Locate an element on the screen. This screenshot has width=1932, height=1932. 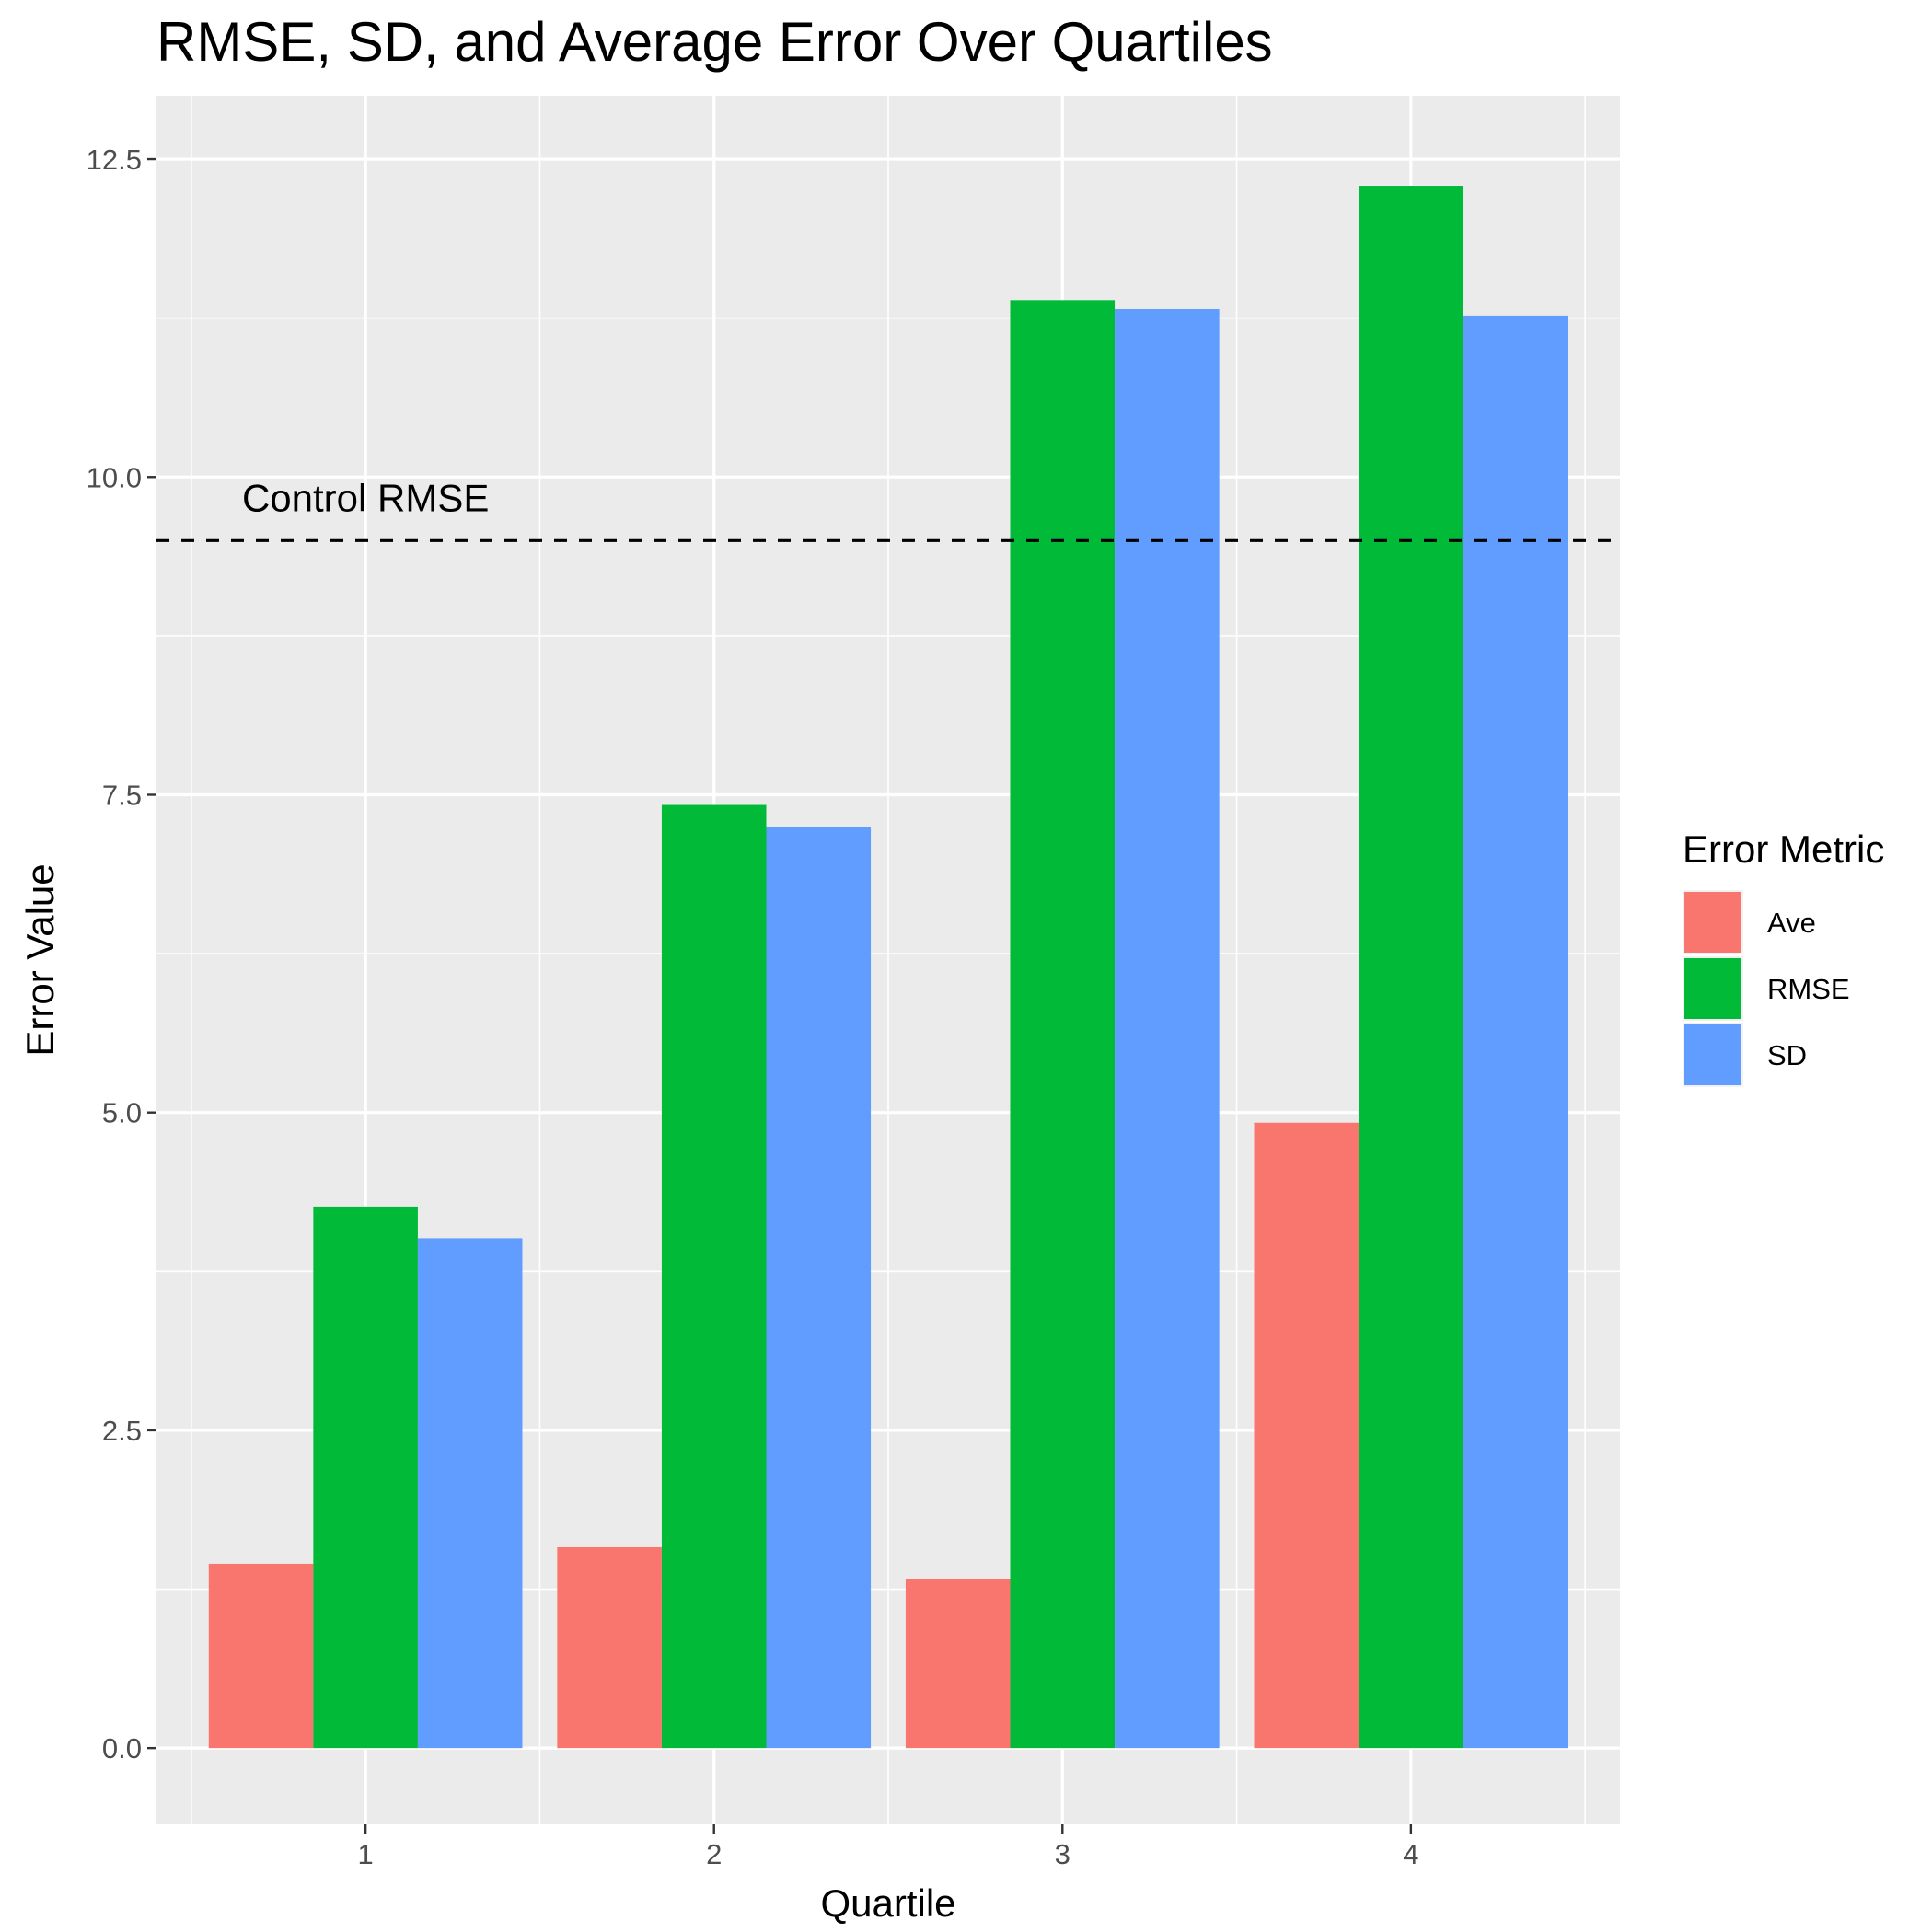
bar-sd-q4 is located at coordinates (1516, 1032).